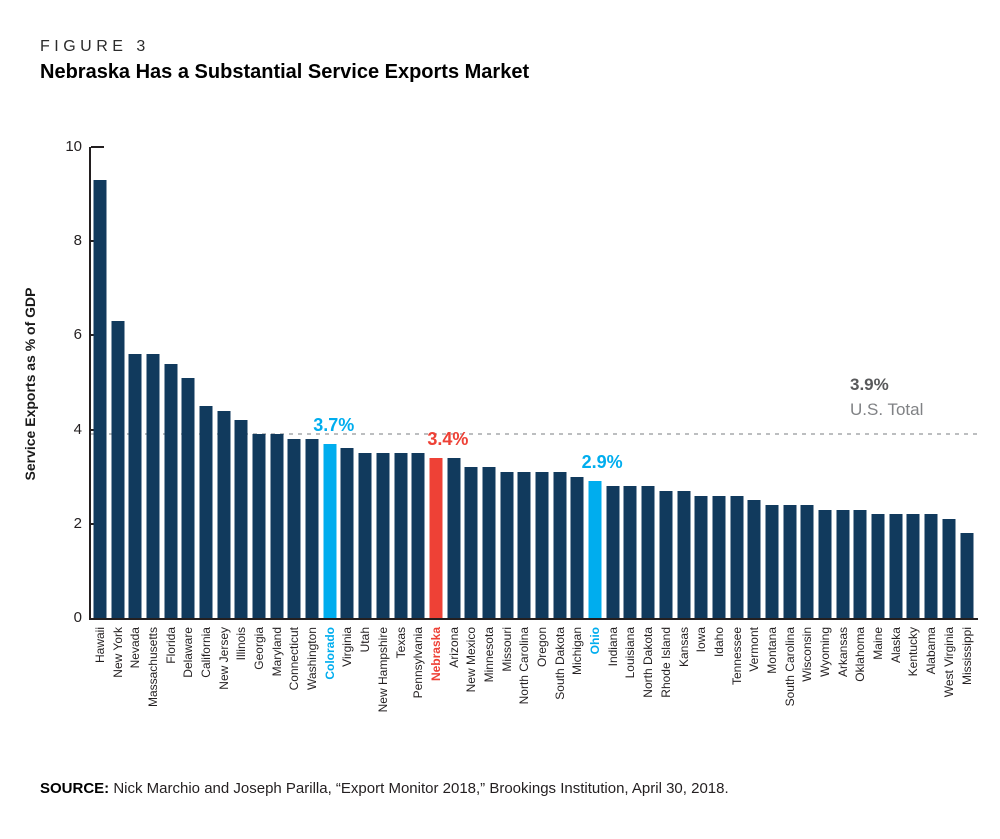 This screenshot has width=1000, height=839. Describe the element at coordinates (895, 645) in the screenshot. I see `x-axis-label: Alaska` at that location.